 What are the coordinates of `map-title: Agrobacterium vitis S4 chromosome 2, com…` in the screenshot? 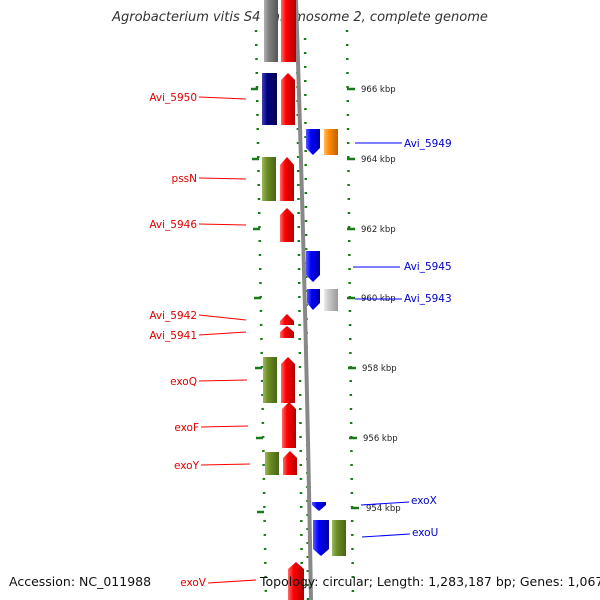 It's located at (300, 17).